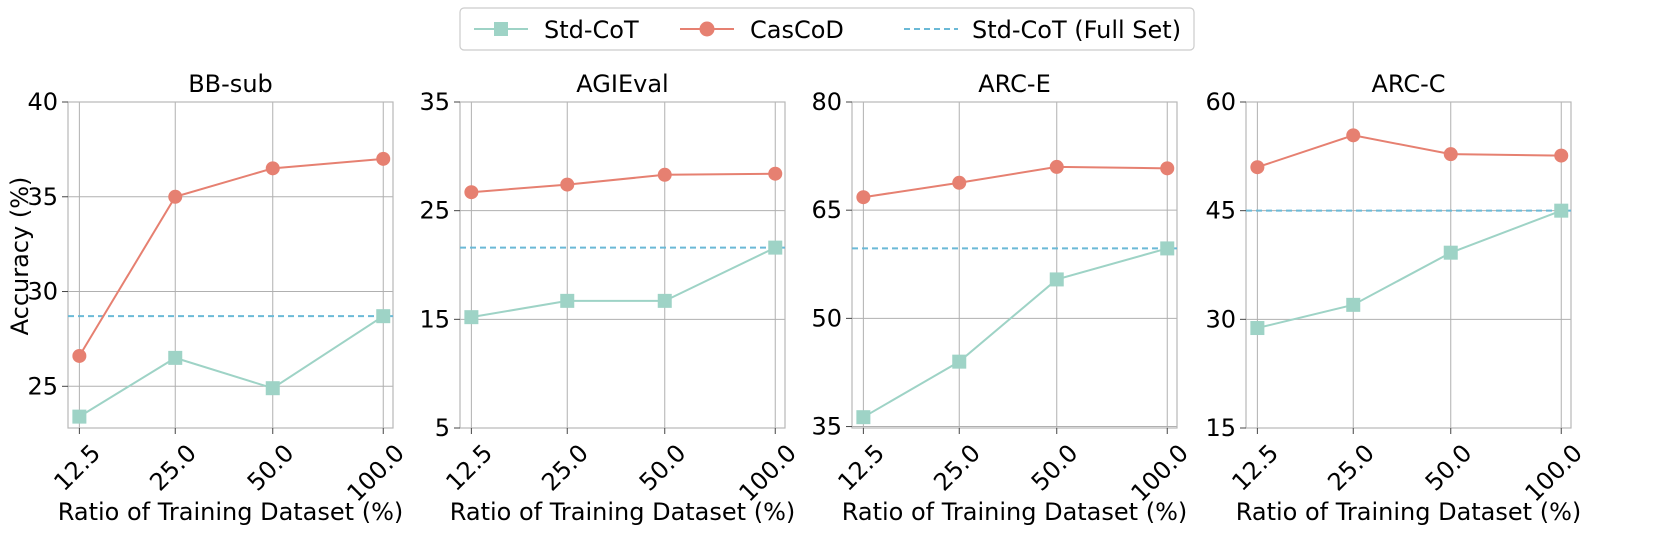 Image resolution: width=1661 pixels, height=534 pixels. What do you see at coordinates (826, 102) in the screenshot?
I see `y-tick-label: 80` at bounding box center [826, 102].